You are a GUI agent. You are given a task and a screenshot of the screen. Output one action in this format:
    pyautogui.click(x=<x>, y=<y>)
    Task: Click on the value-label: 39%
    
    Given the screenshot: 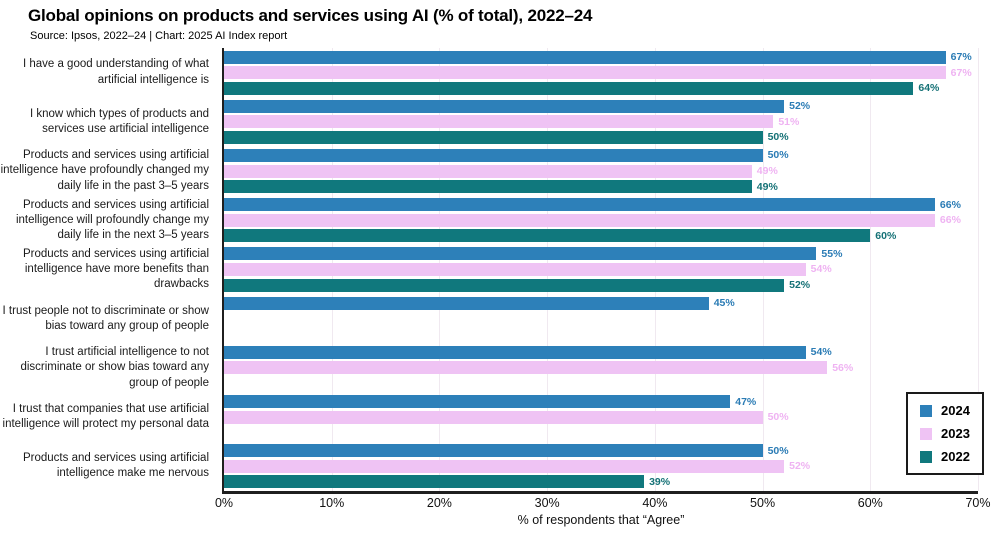 What is the action you would take?
    pyautogui.click(x=660, y=481)
    